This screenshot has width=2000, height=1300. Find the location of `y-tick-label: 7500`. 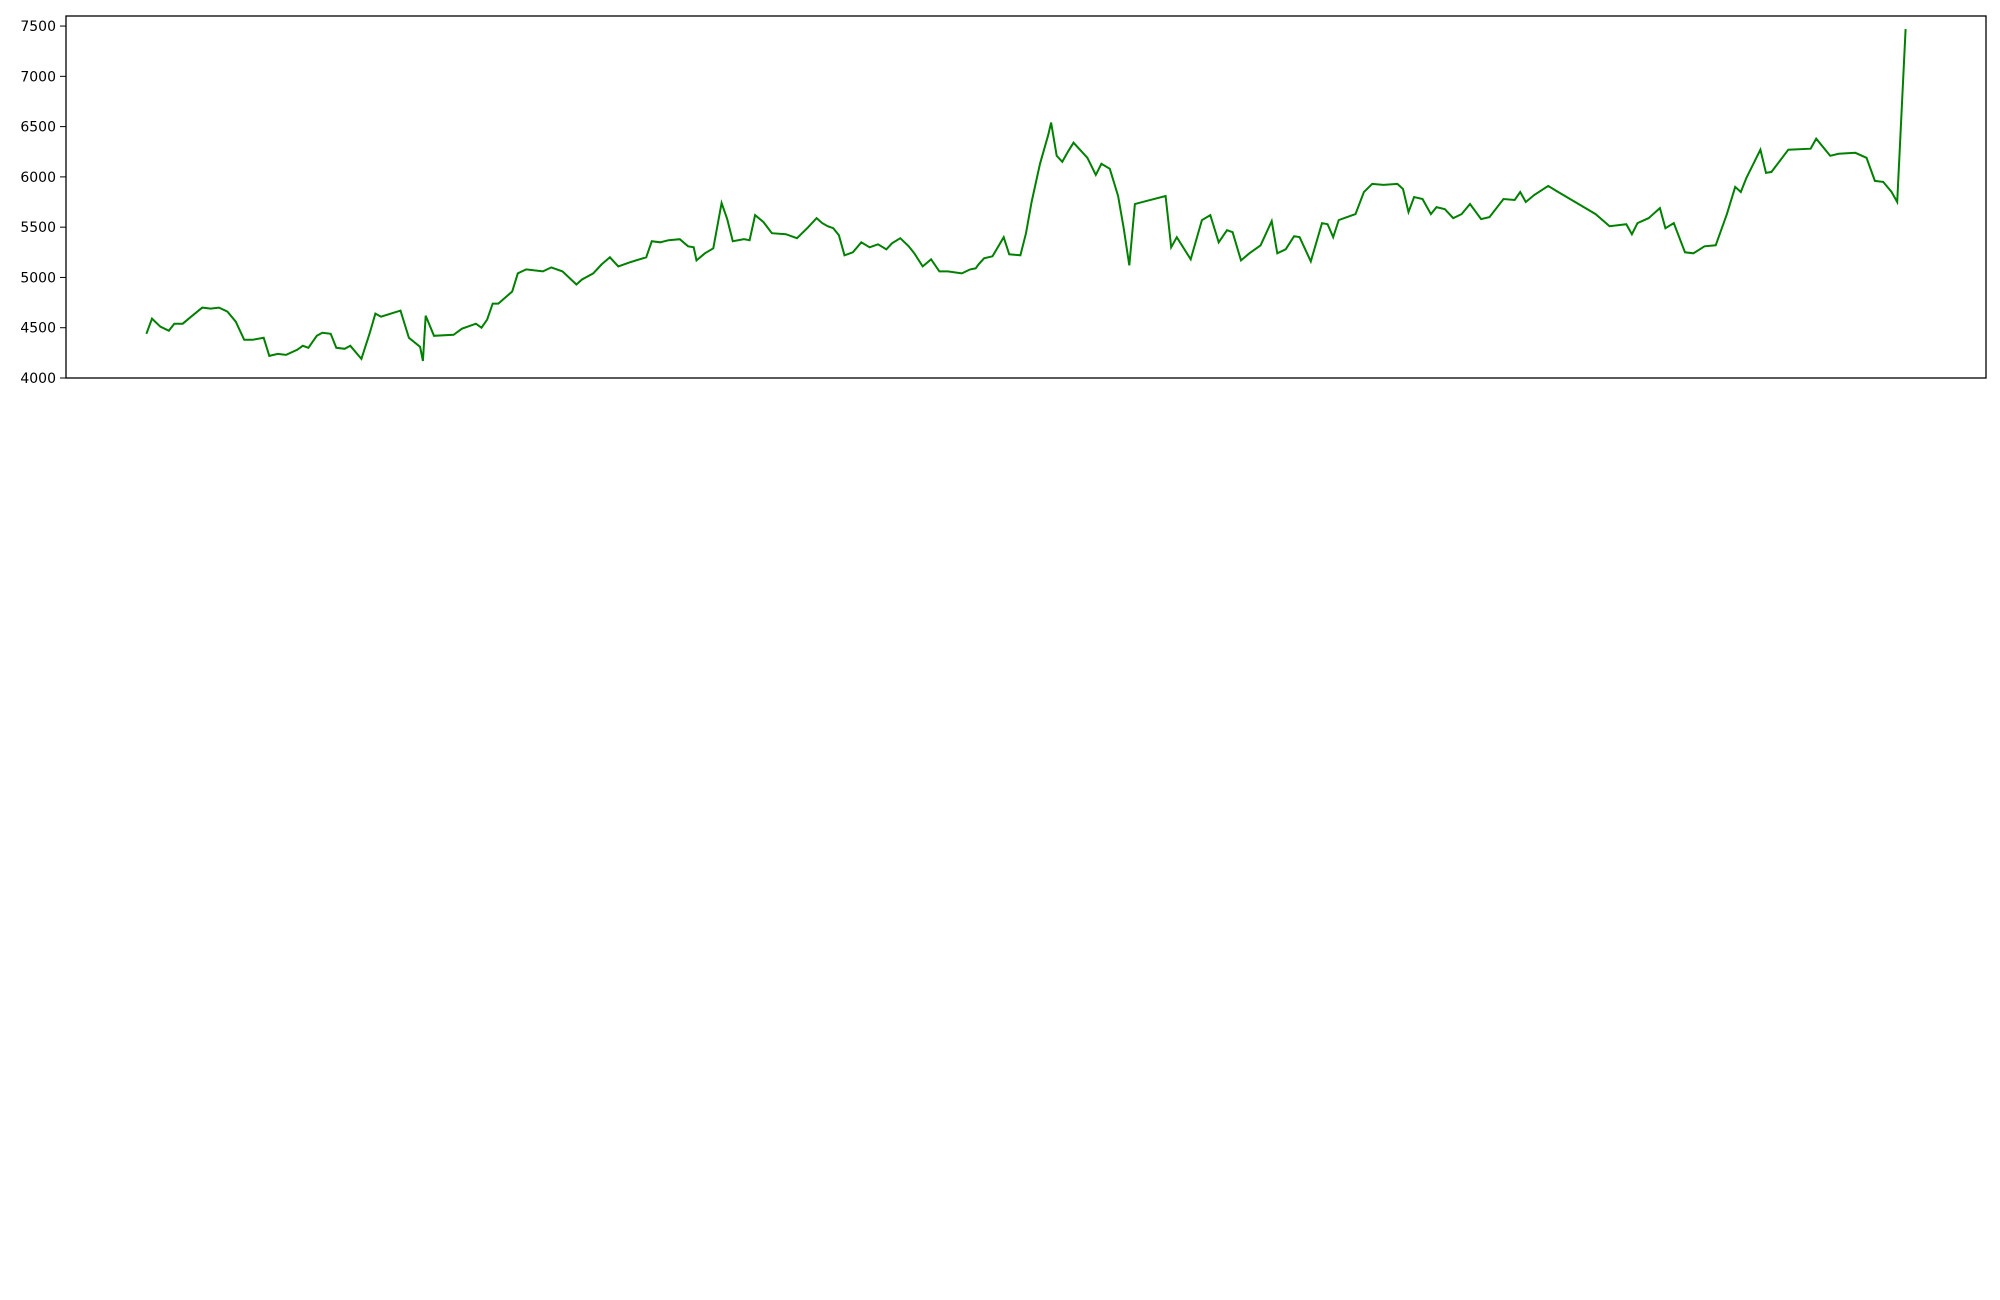

y-tick-label: 7500 is located at coordinates (38, 27).